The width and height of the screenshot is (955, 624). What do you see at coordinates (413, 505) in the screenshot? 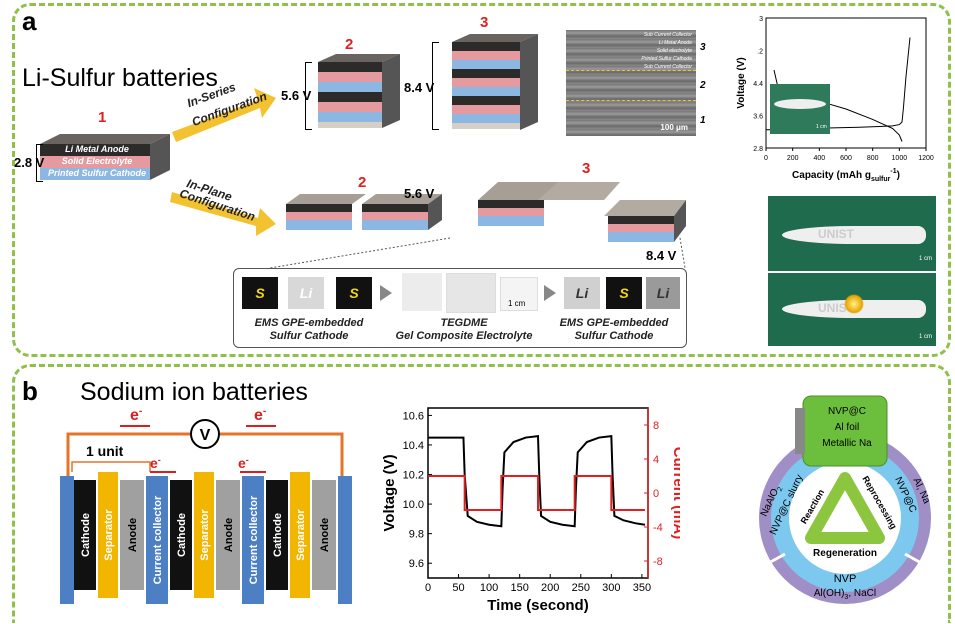
I see `time-ytick-label-2: 10.0` at bounding box center [413, 505].